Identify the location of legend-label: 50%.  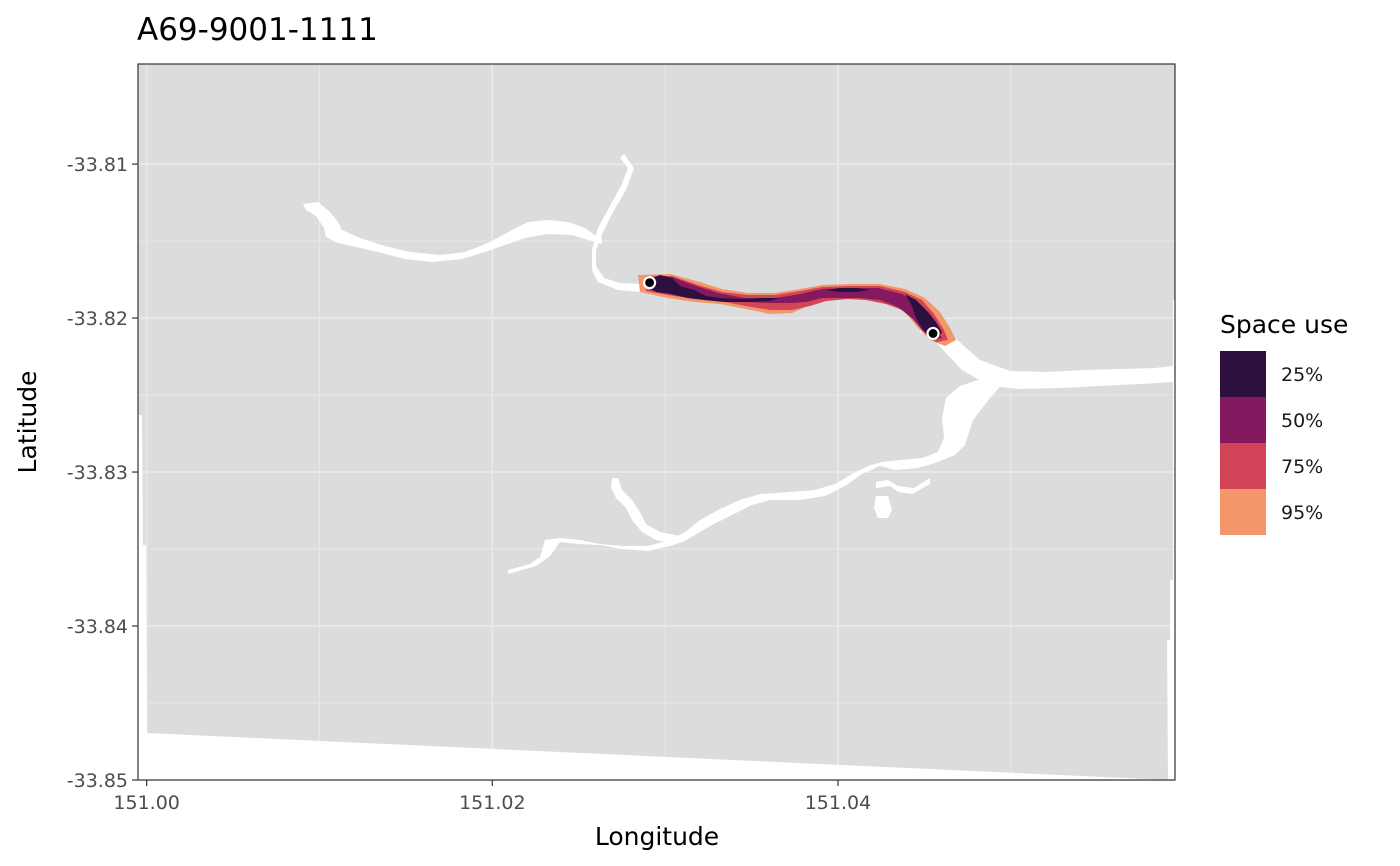
(1302, 421).